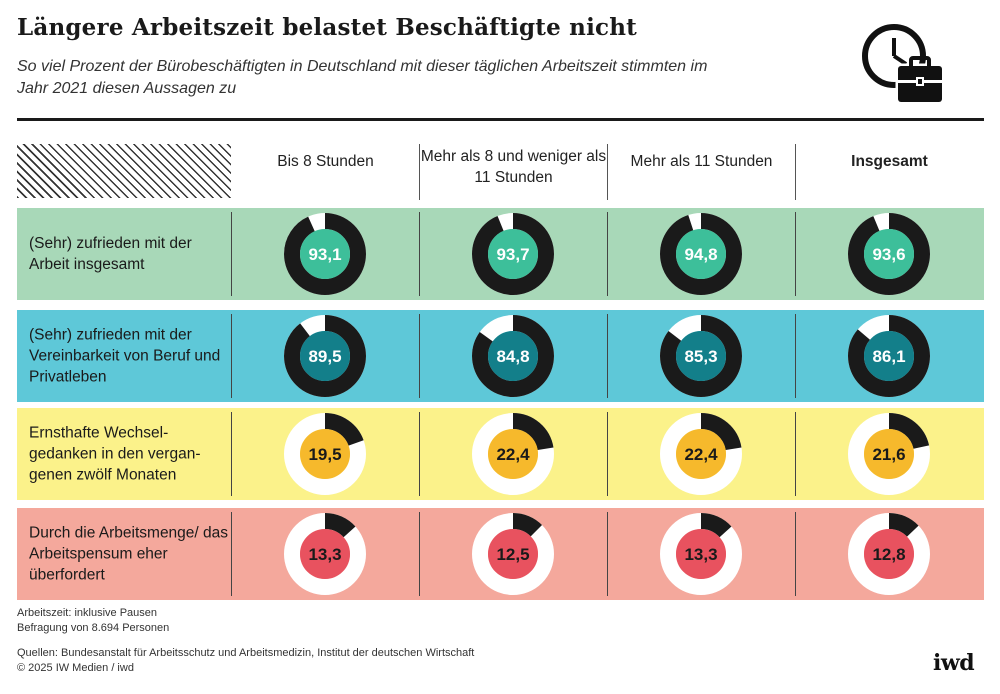 This screenshot has height=694, width=1000. I want to click on donut-value-label: 21,6, so click(888, 454).